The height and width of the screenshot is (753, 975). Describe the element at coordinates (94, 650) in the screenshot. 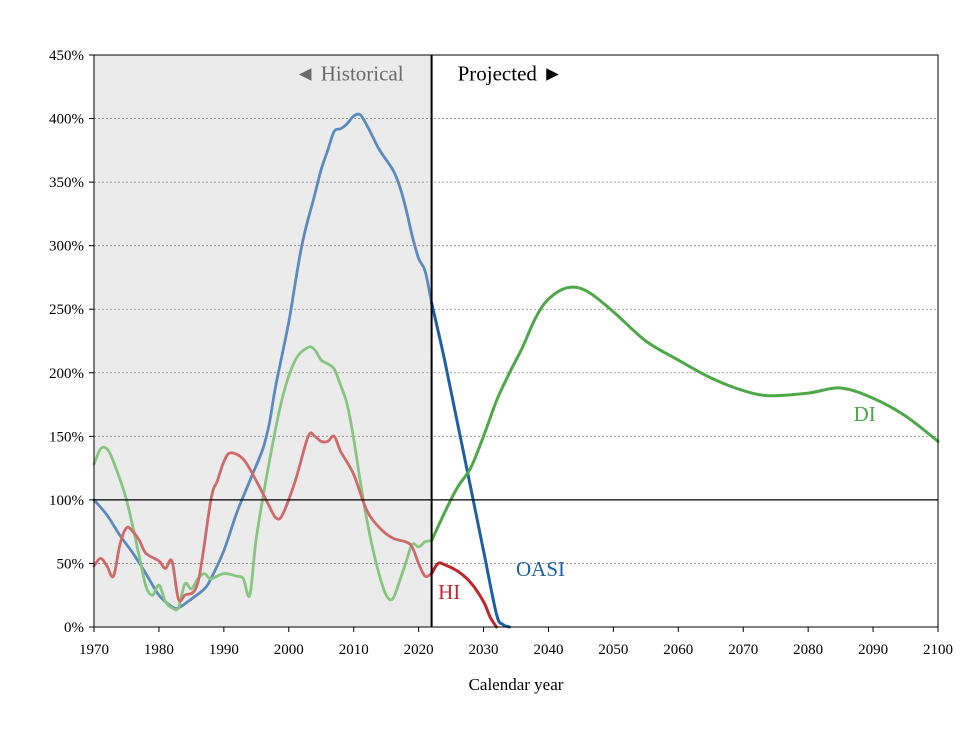

I see `x-tick-label: 1970` at that location.